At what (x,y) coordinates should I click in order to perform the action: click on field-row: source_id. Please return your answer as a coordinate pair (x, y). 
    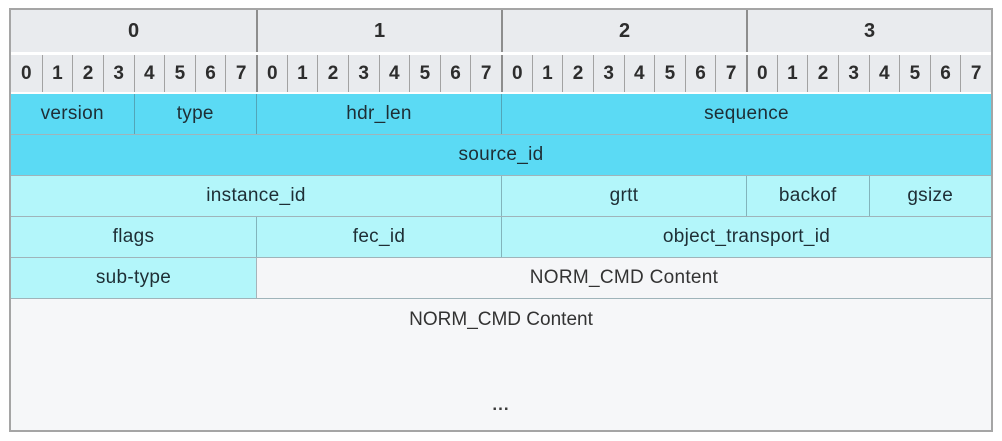
    Looking at the image, I should click on (501, 155).